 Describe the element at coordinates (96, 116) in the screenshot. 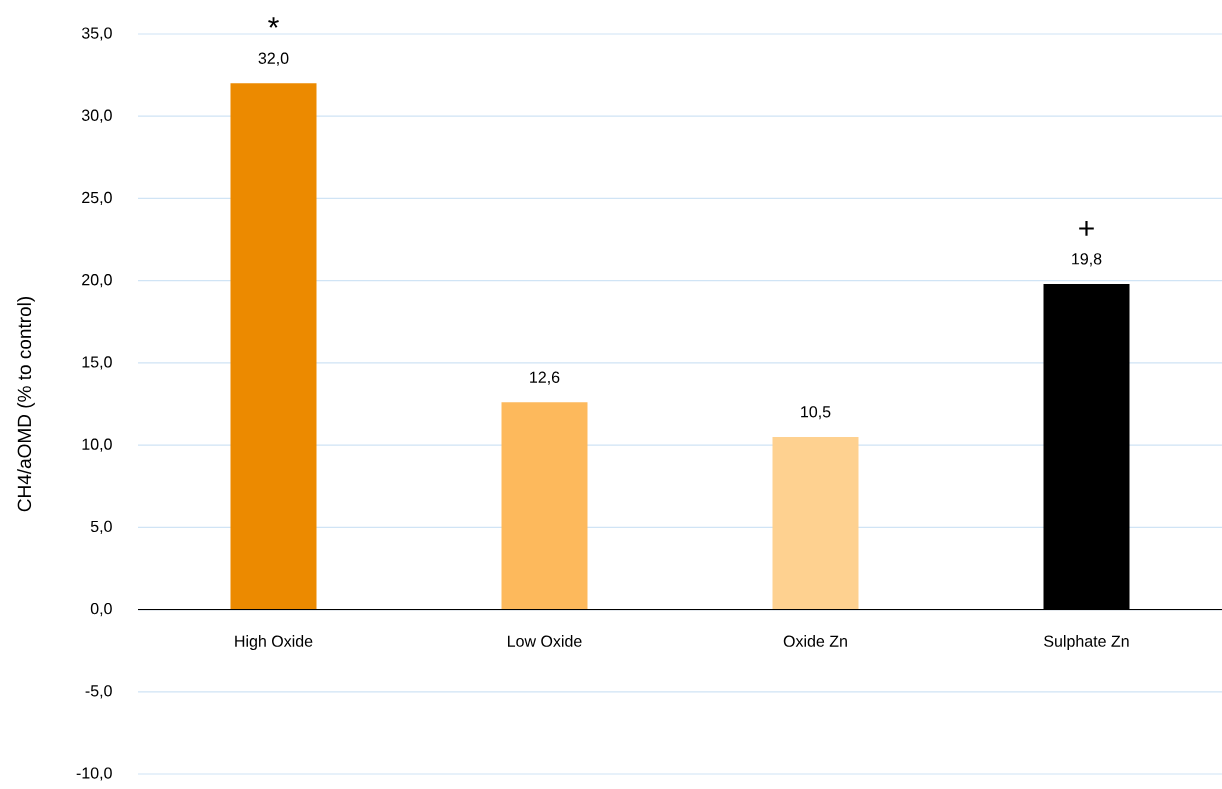

I see `y-tick-label: 30,0` at that location.